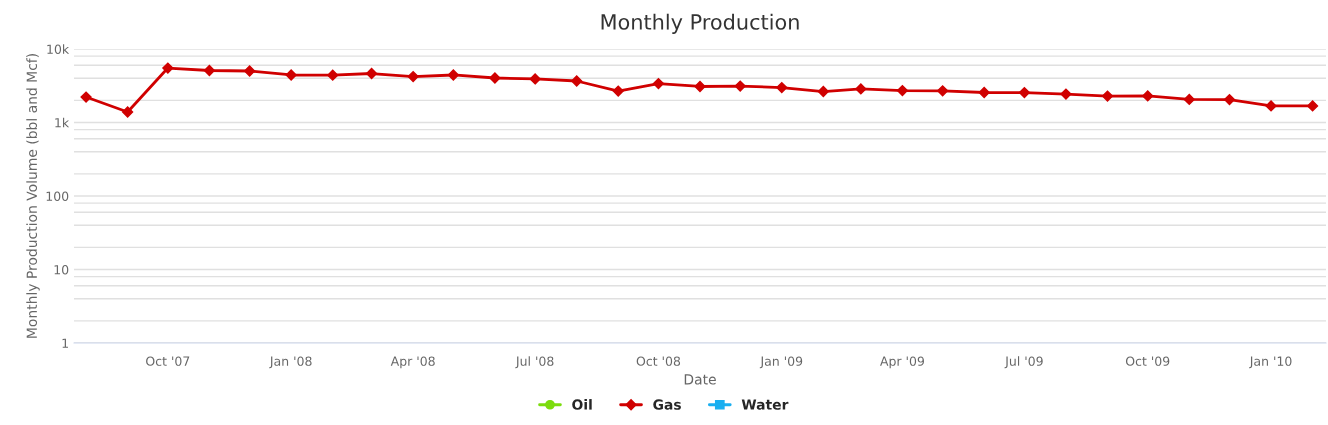 Image resolution: width=1328 pixels, height=425 pixels. I want to click on x-tick-label: Jul '09, so click(1023, 362).